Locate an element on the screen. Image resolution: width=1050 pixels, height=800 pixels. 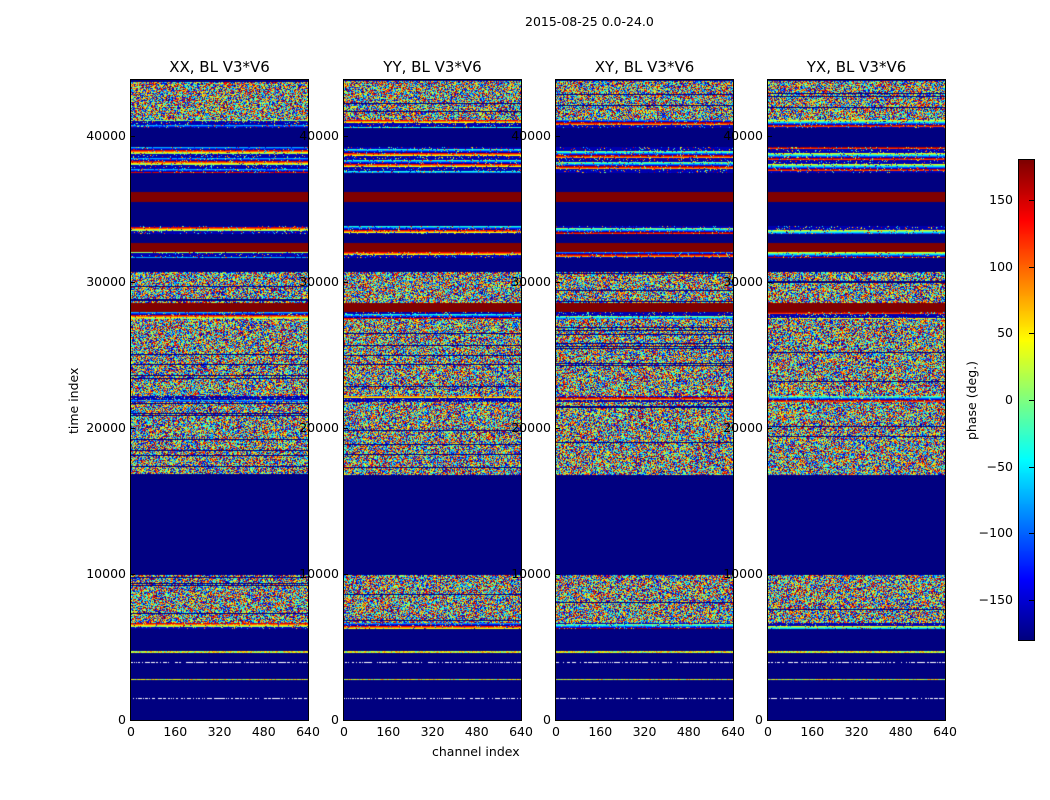
panel-title: XY, BL V3*V6 is located at coordinates (644, 67).